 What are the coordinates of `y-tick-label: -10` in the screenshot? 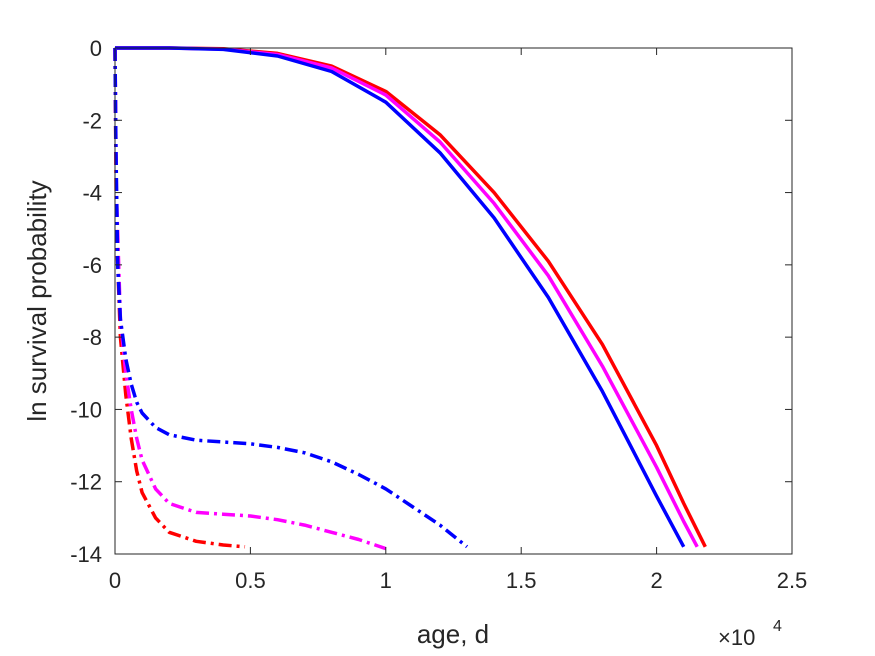 It's located at (86, 409).